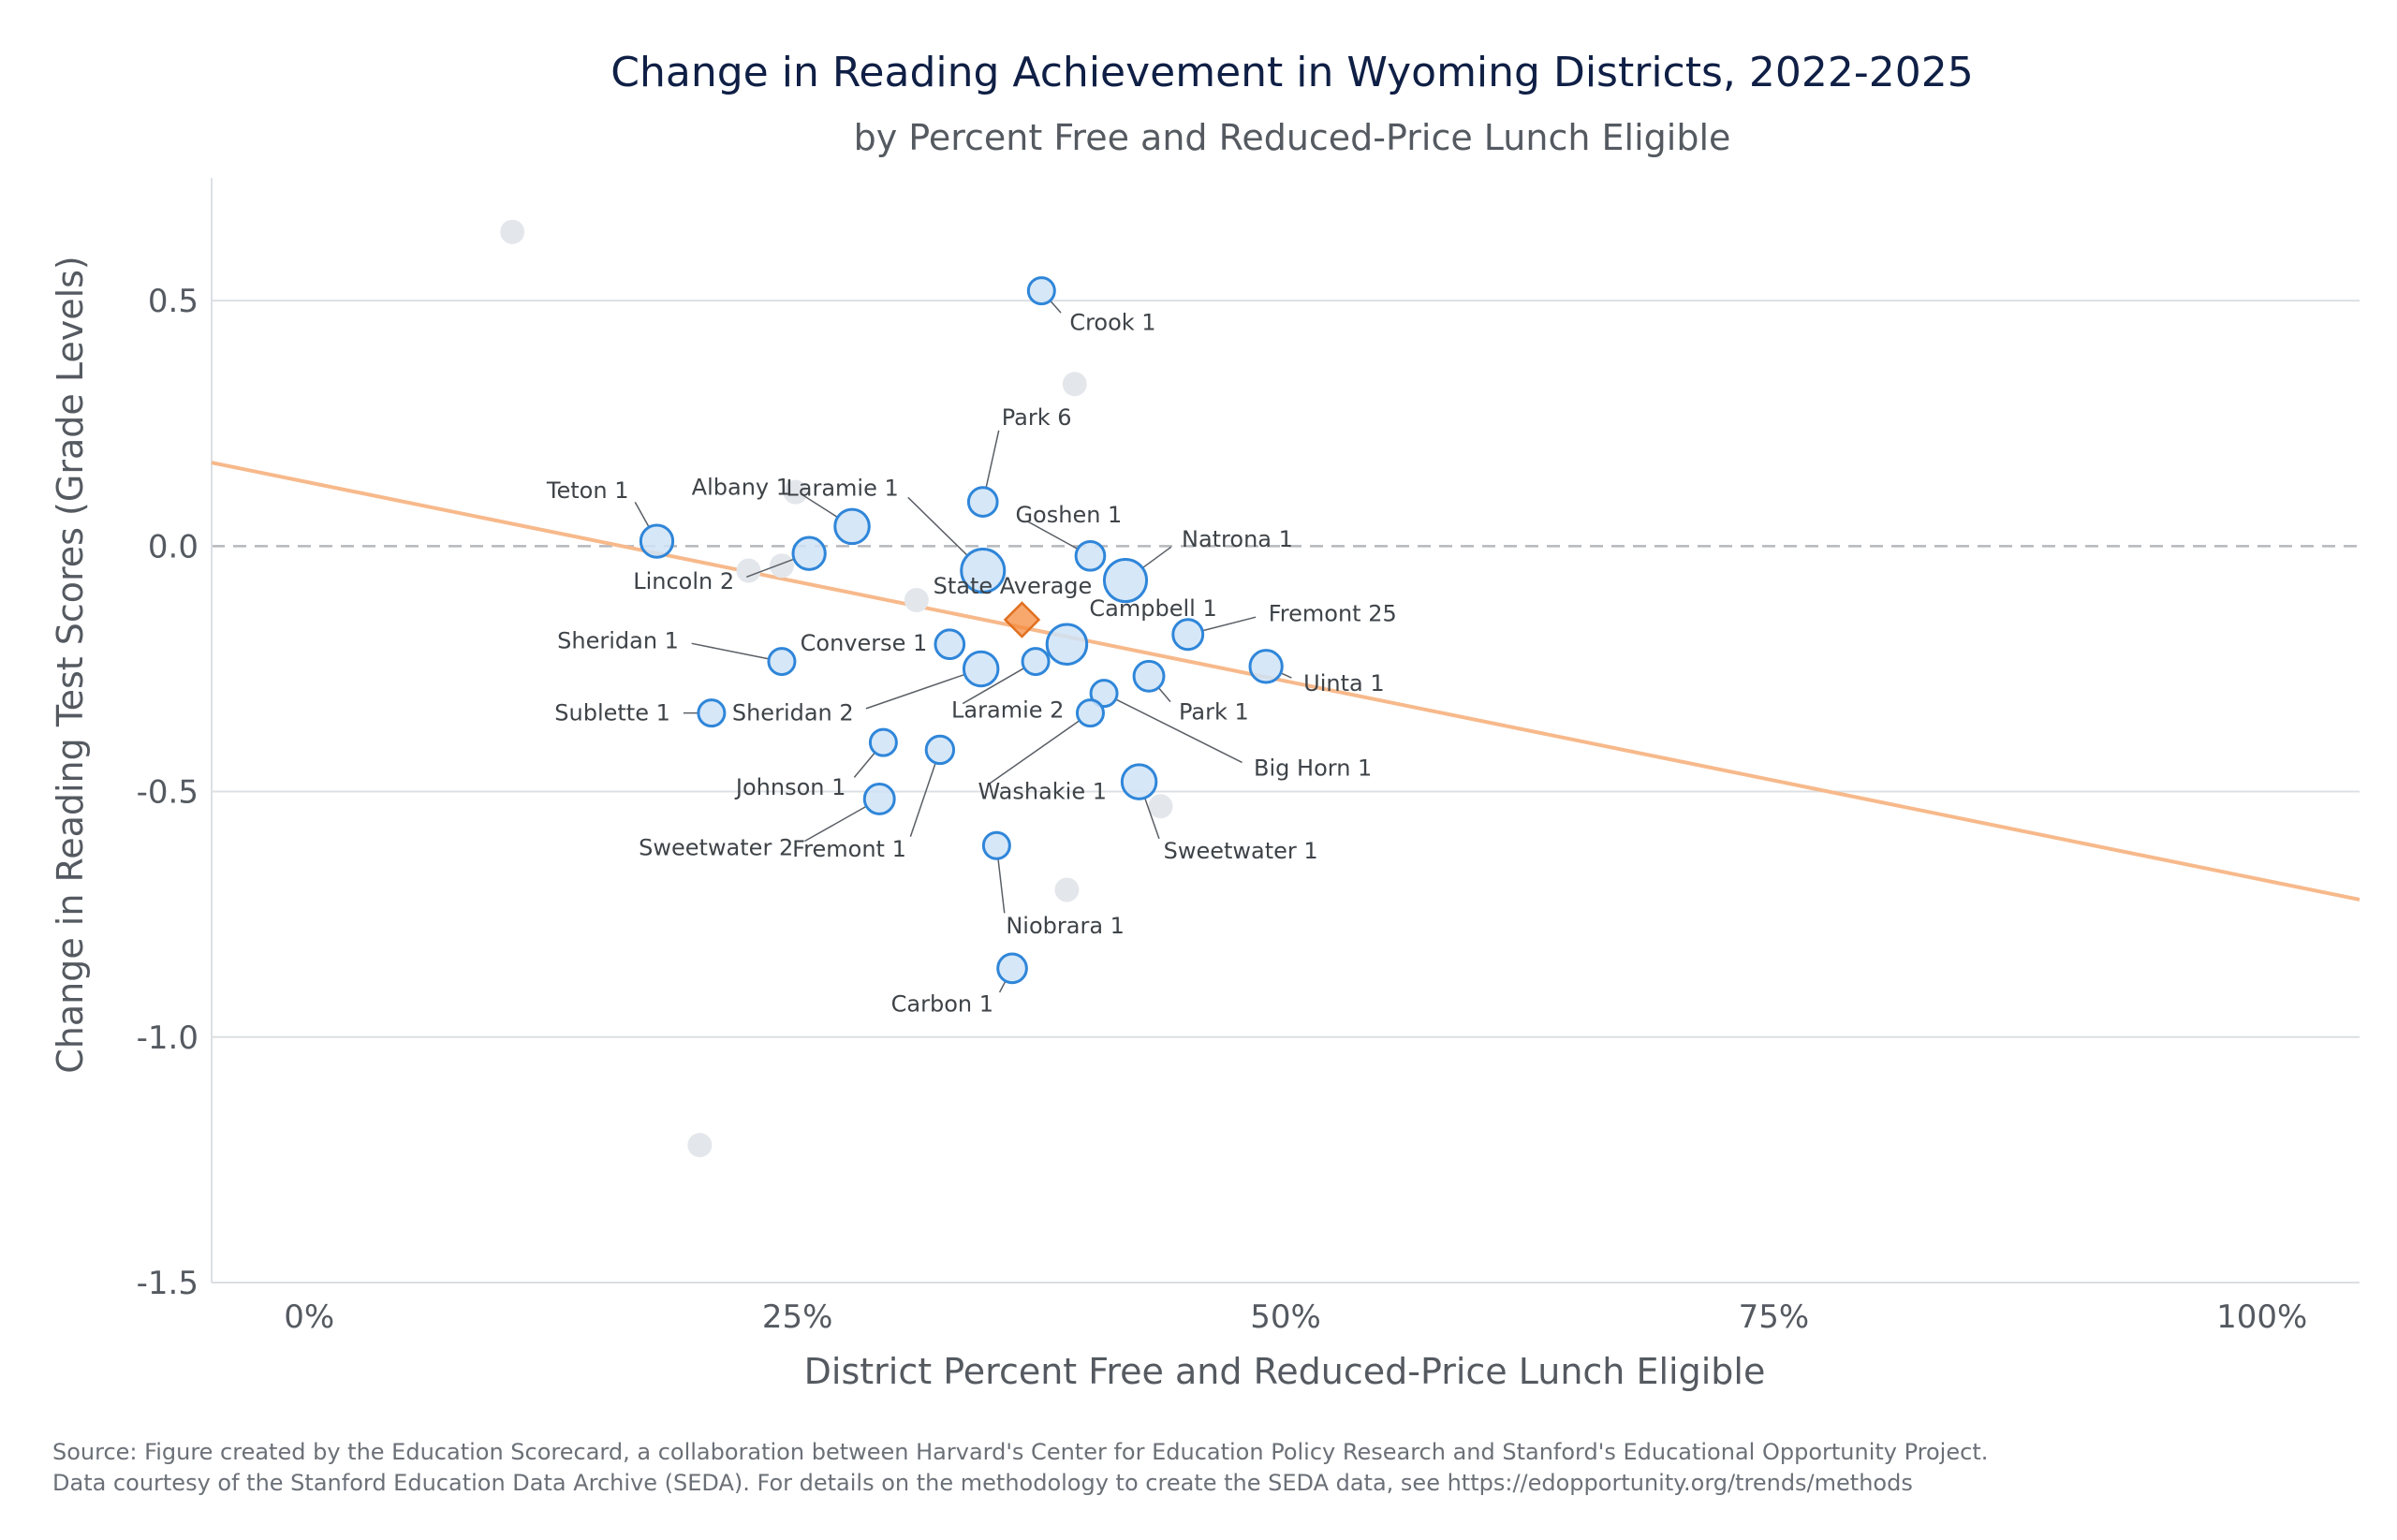 The width and height of the screenshot is (2397, 1540). What do you see at coordinates (790, 787) in the screenshot?
I see `district-label-johnson-1: Johnson 1` at bounding box center [790, 787].